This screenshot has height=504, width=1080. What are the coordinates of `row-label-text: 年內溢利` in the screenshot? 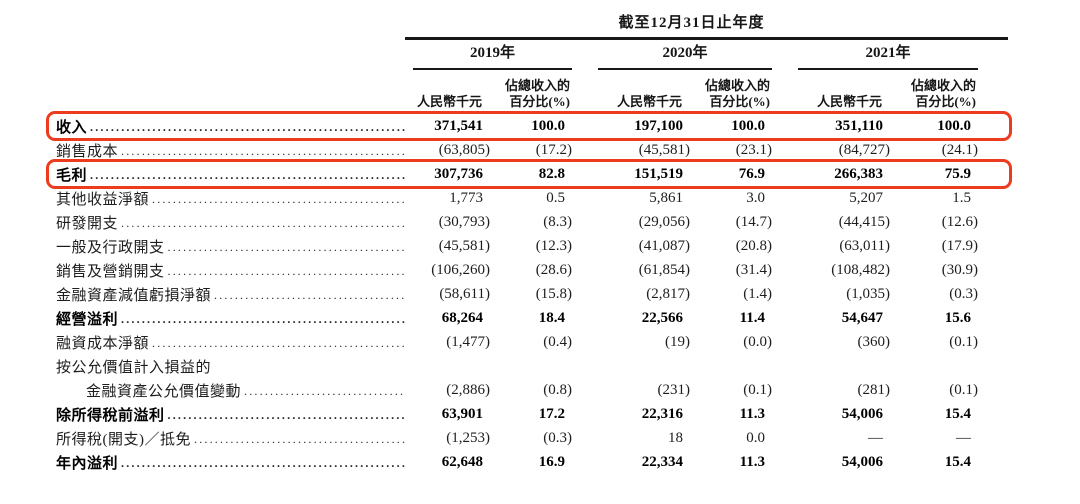 It's located at (87, 463).